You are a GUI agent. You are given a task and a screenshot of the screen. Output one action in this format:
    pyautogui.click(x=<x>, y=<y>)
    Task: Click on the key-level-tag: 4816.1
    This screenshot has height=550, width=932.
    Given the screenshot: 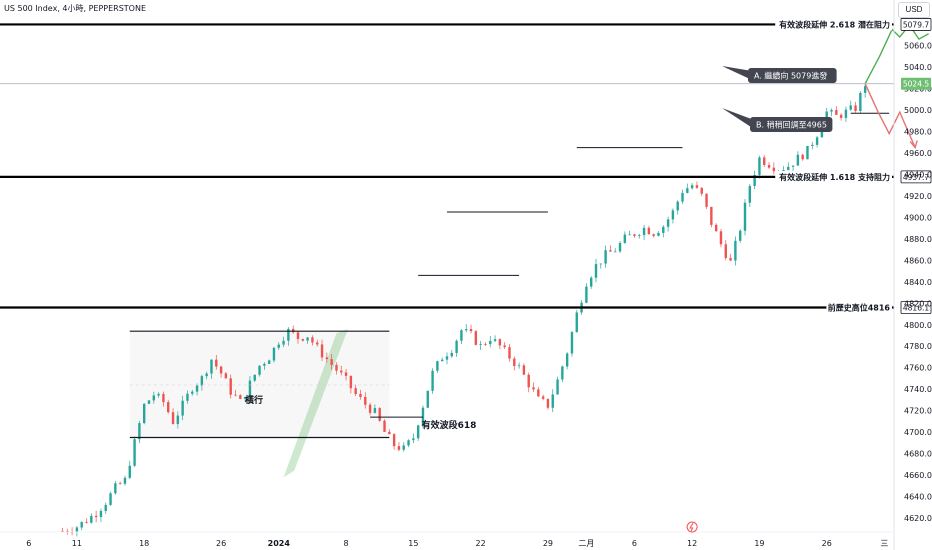 What is the action you would take?
    pyautogui.click(x=916, y=307)
    